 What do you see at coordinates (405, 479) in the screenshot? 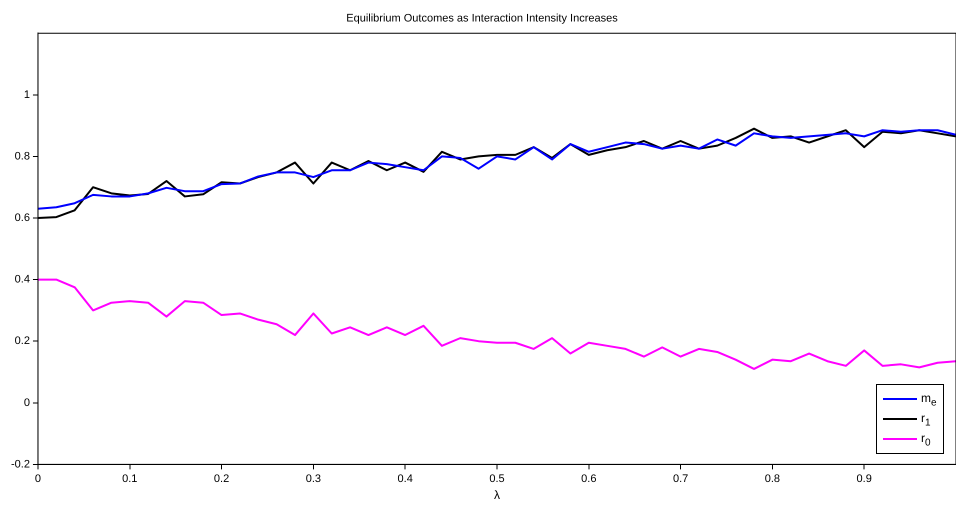
I see `x-tick-label: 0.4` at bounding box center [405, 479].